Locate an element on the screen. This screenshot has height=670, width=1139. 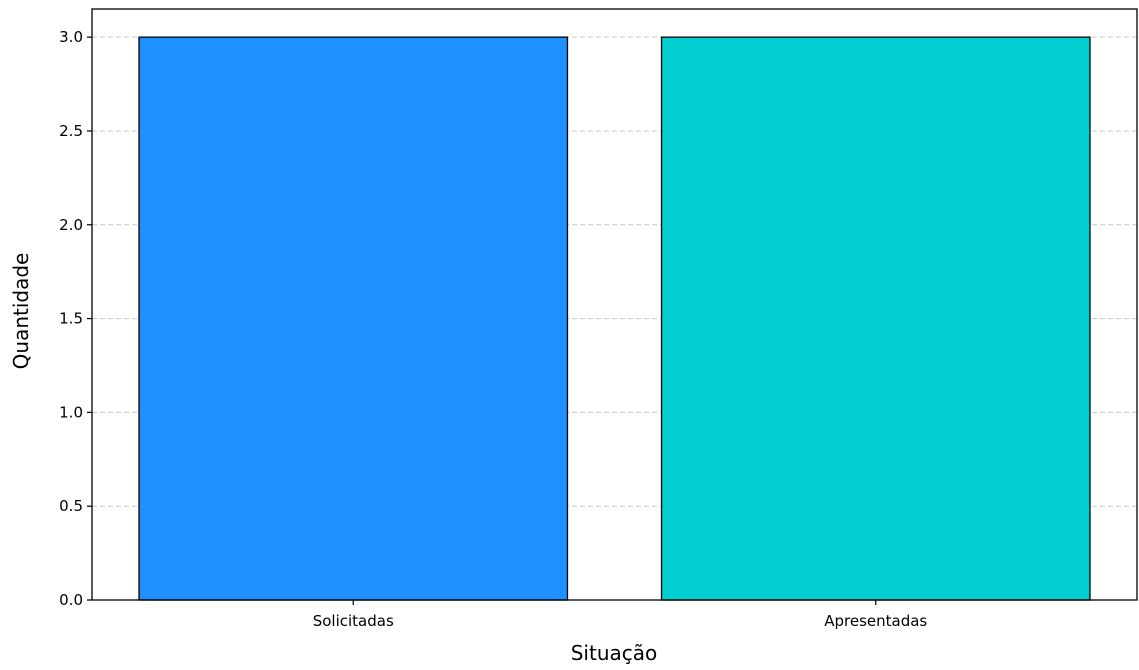
y-axis-label: Quantidade is located at coordinates (21, 311).